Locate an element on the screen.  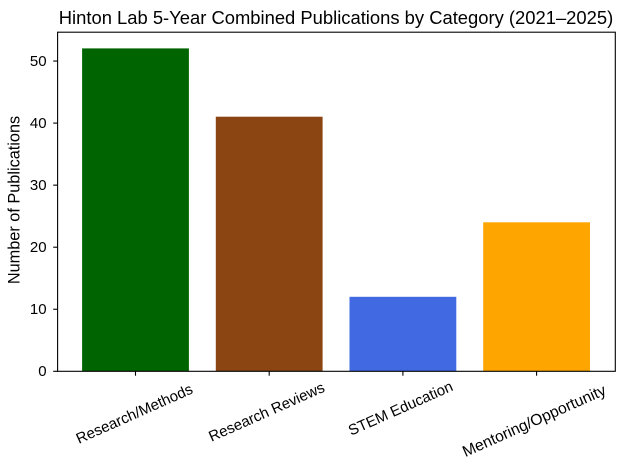
svg-text: 40 is located at coordinates (38, 123).